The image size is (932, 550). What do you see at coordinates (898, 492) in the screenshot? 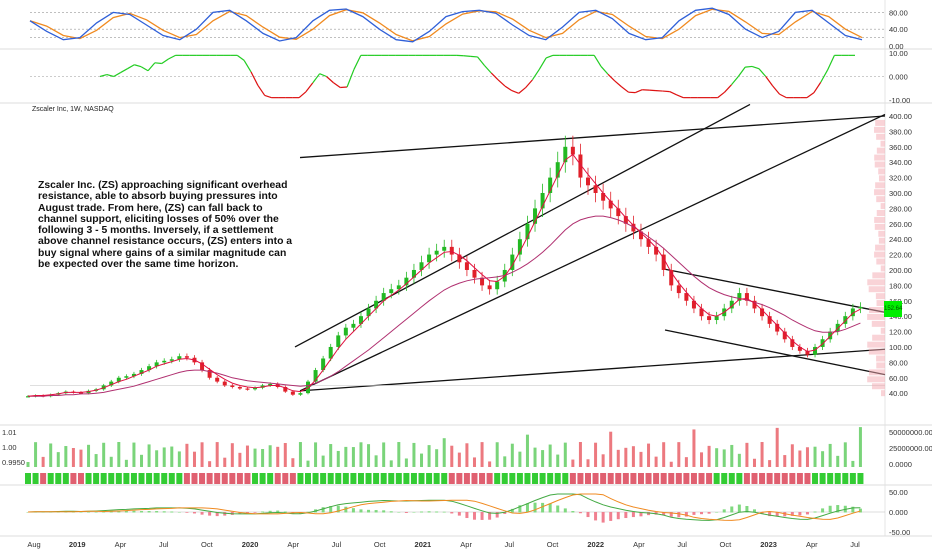
I see `macd-tick-label: 50.00` at bounding box center [898, 492].